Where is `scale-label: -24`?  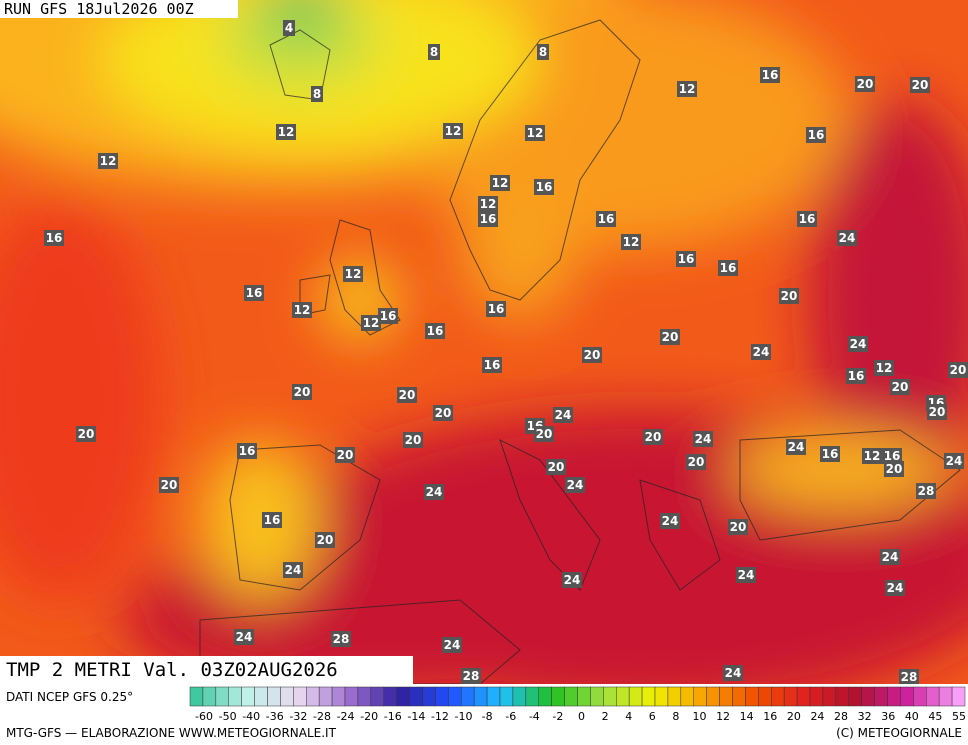
scale-label: -24 is located at coordinates (346, 716).